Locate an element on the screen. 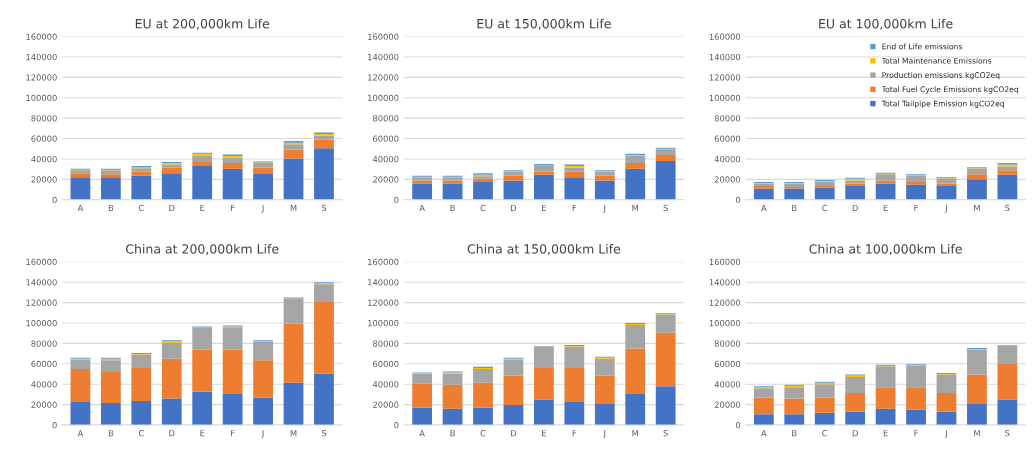 This screenshot has width=1036, height=457. chart-title: China at 100,000km Life is located at coordinates (885, 249).